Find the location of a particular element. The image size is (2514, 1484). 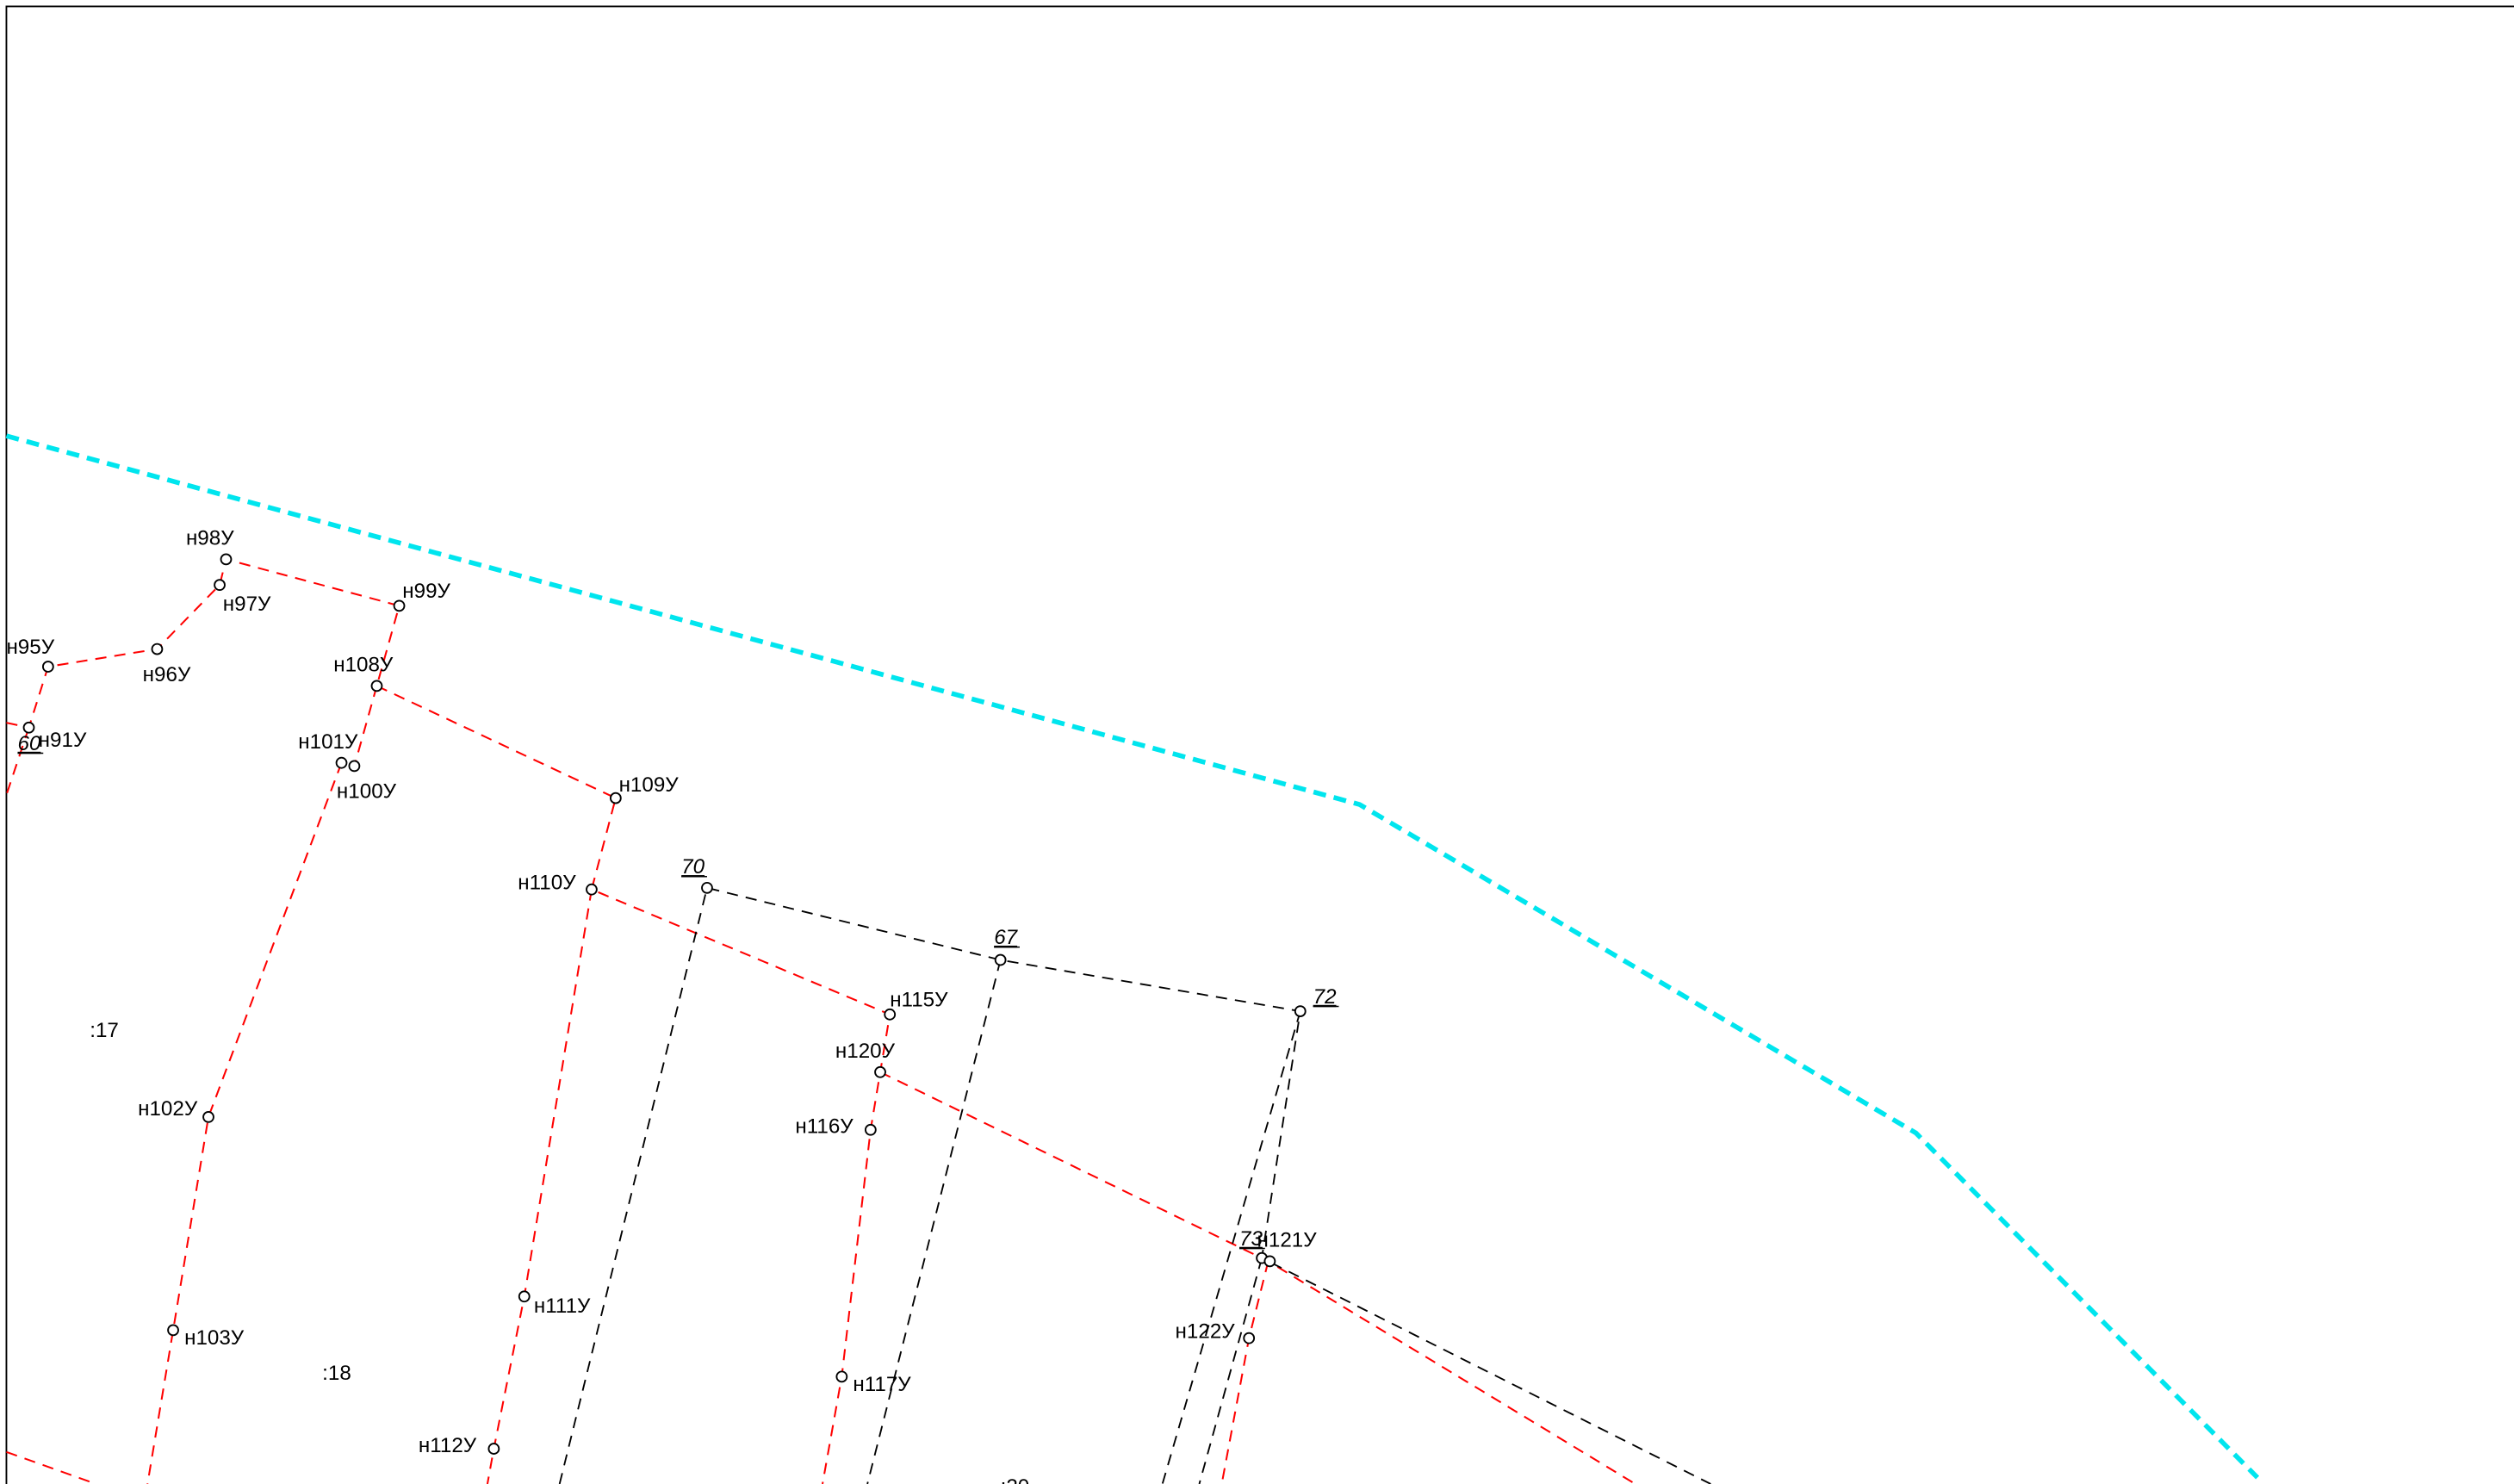

red-line-sw is located at coordinates (51, 1467).